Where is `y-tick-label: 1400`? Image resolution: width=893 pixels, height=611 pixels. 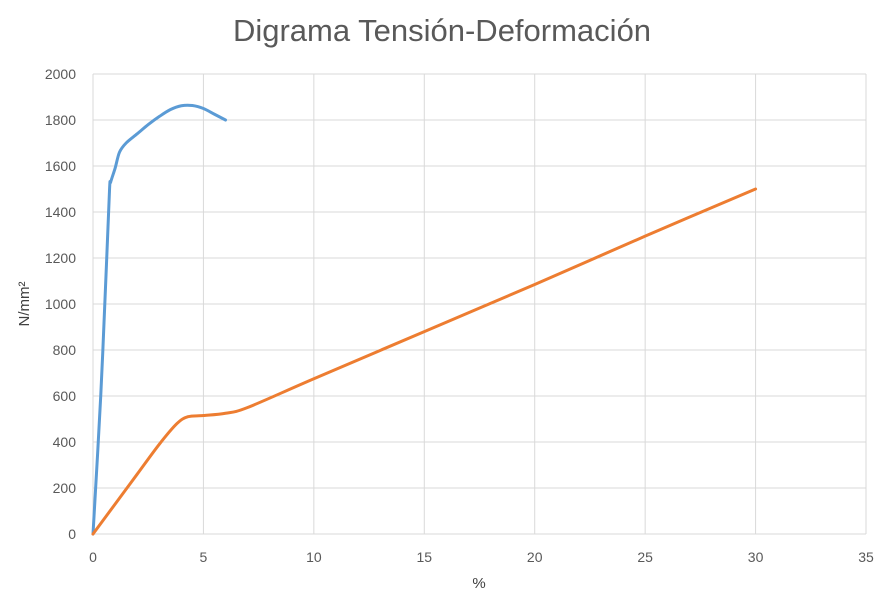 y-tick-label: 1400 is located at coordinates (60, 212).